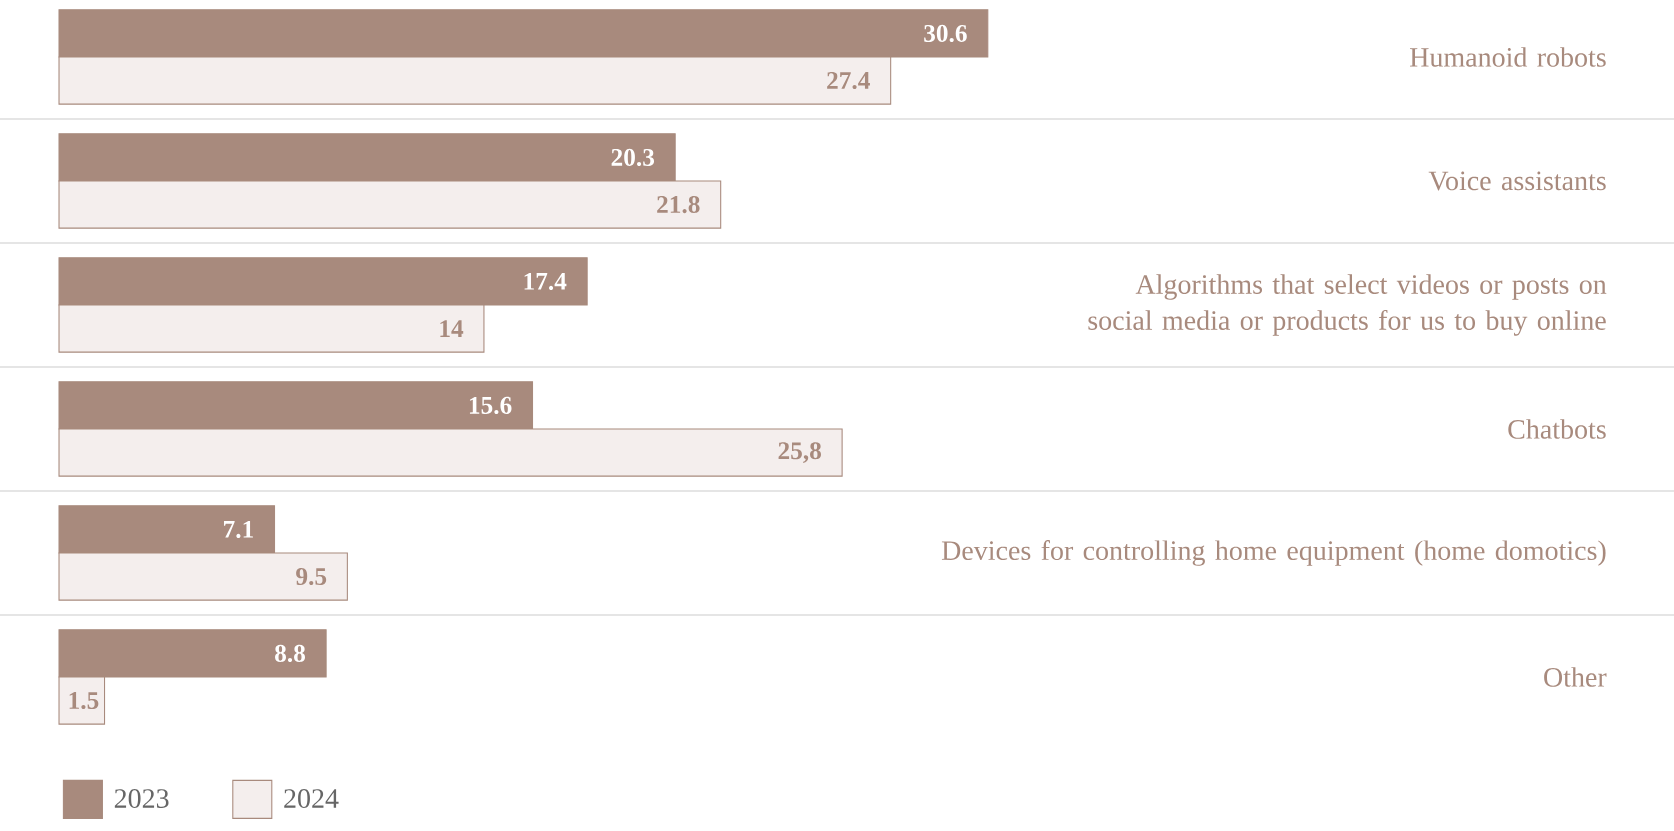  Describe the element at coordinates (311, 798) in the screenshot. I see `legend-label: 2024` at that location.